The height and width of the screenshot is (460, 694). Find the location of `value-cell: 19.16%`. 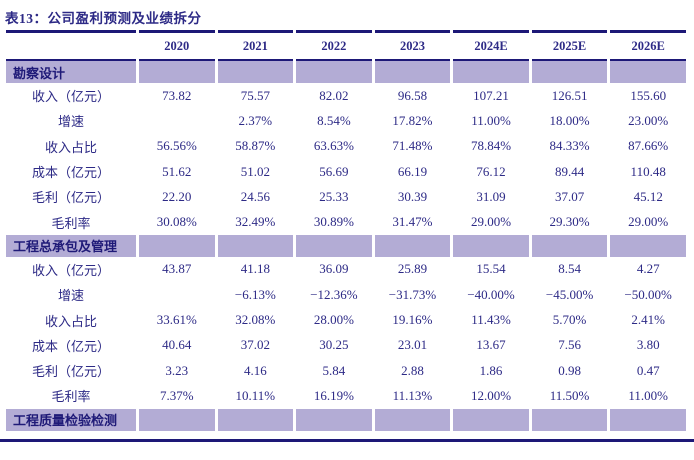

value-cell: 19.16% is located at coordinates (412, 320).